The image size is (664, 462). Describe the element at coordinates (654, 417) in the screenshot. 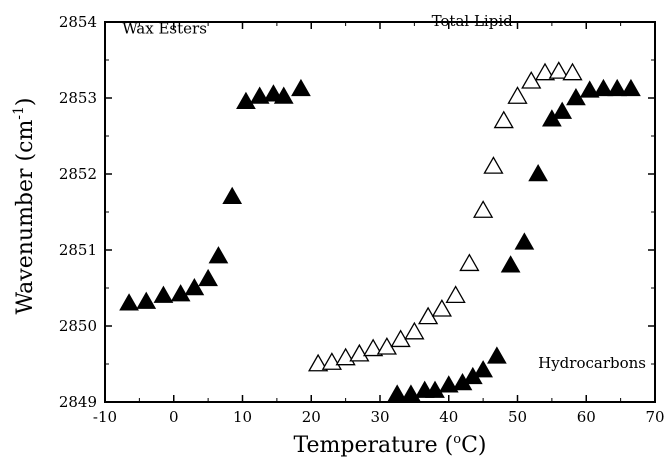

I see `x-tick-label: 70` at that location.